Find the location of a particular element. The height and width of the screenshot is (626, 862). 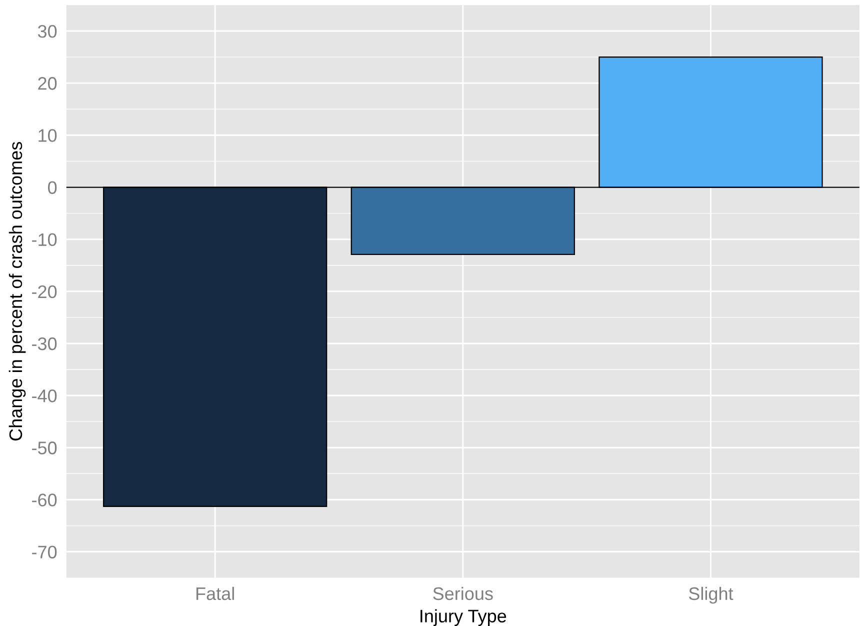

x-axis-title: Injury Type is located at coordinates (463, 617).